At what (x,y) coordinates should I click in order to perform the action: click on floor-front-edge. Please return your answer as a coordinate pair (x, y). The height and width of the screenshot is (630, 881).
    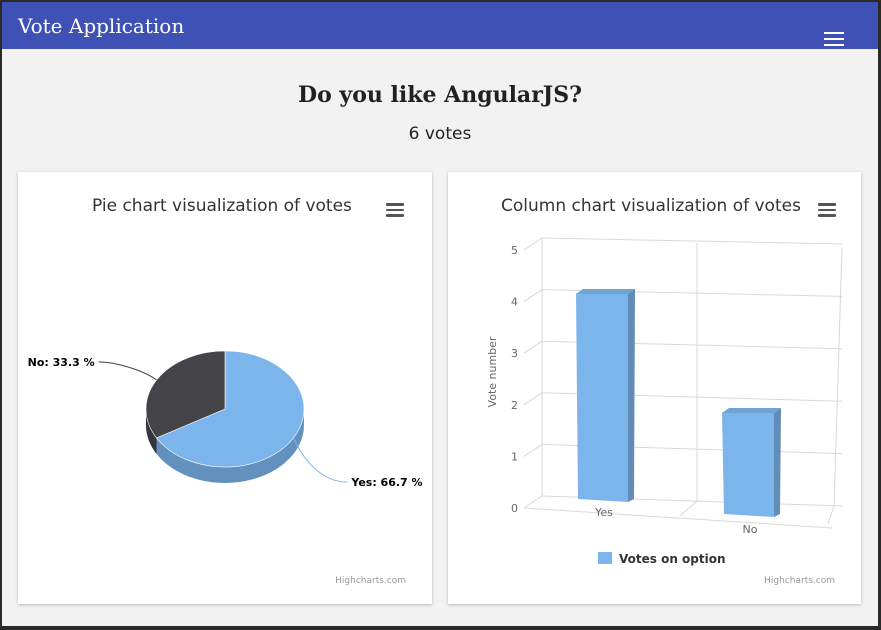
    Looking at the image, I should click on (678, 518).